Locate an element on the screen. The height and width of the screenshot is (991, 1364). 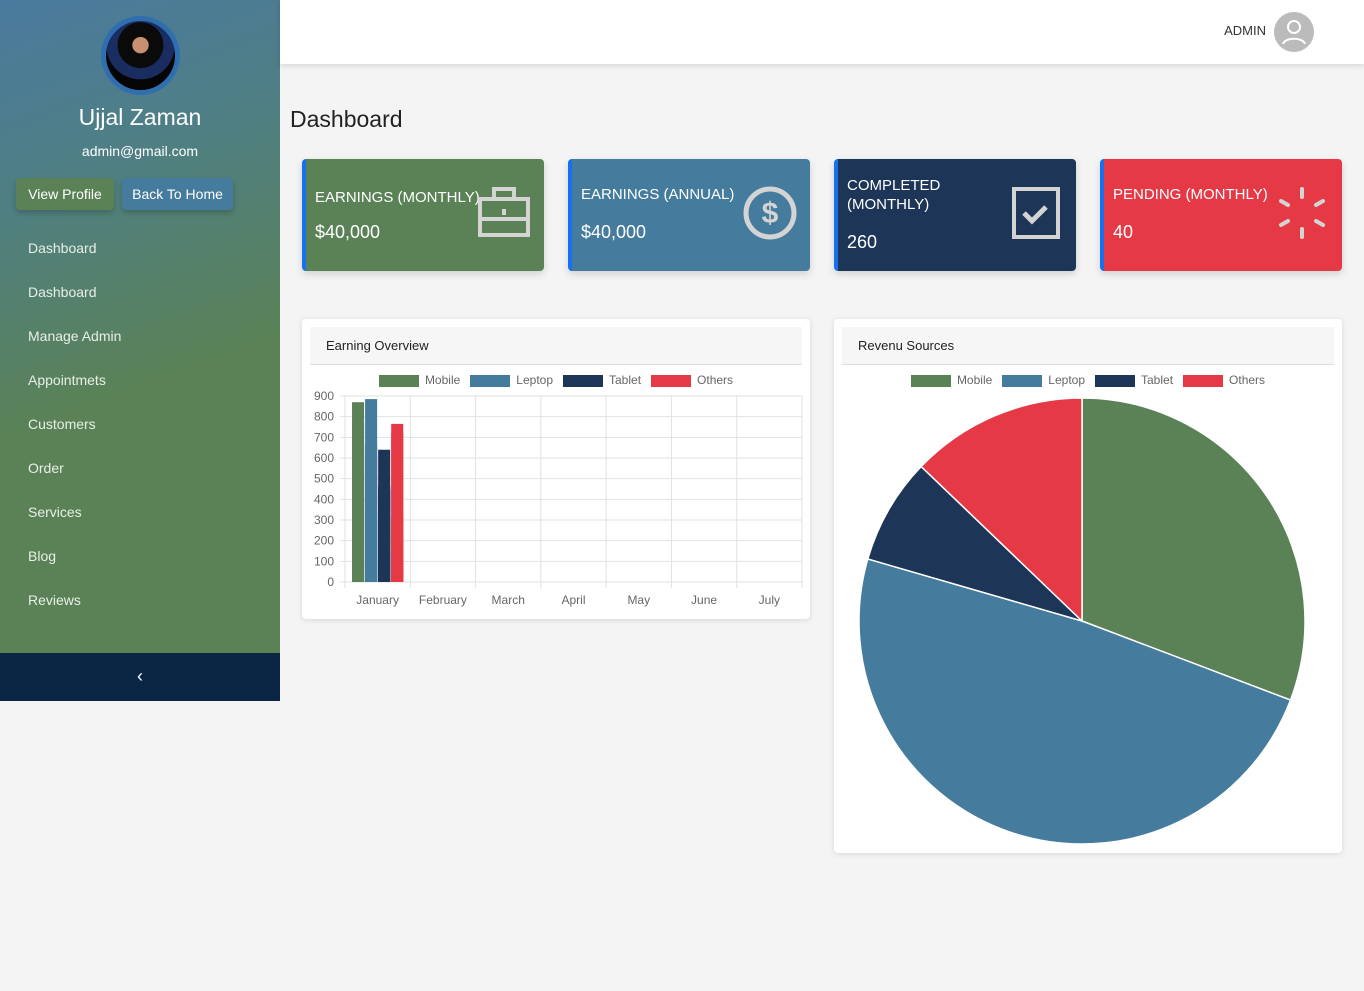
user-name: Ujjal Zaman is located at coordinates (140, 117).